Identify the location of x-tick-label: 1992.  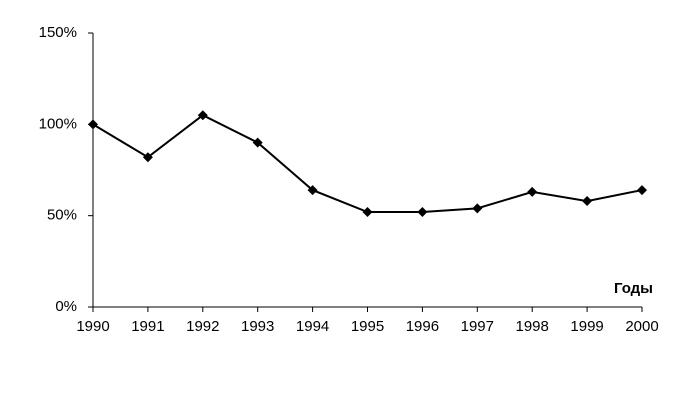
(202, 326).